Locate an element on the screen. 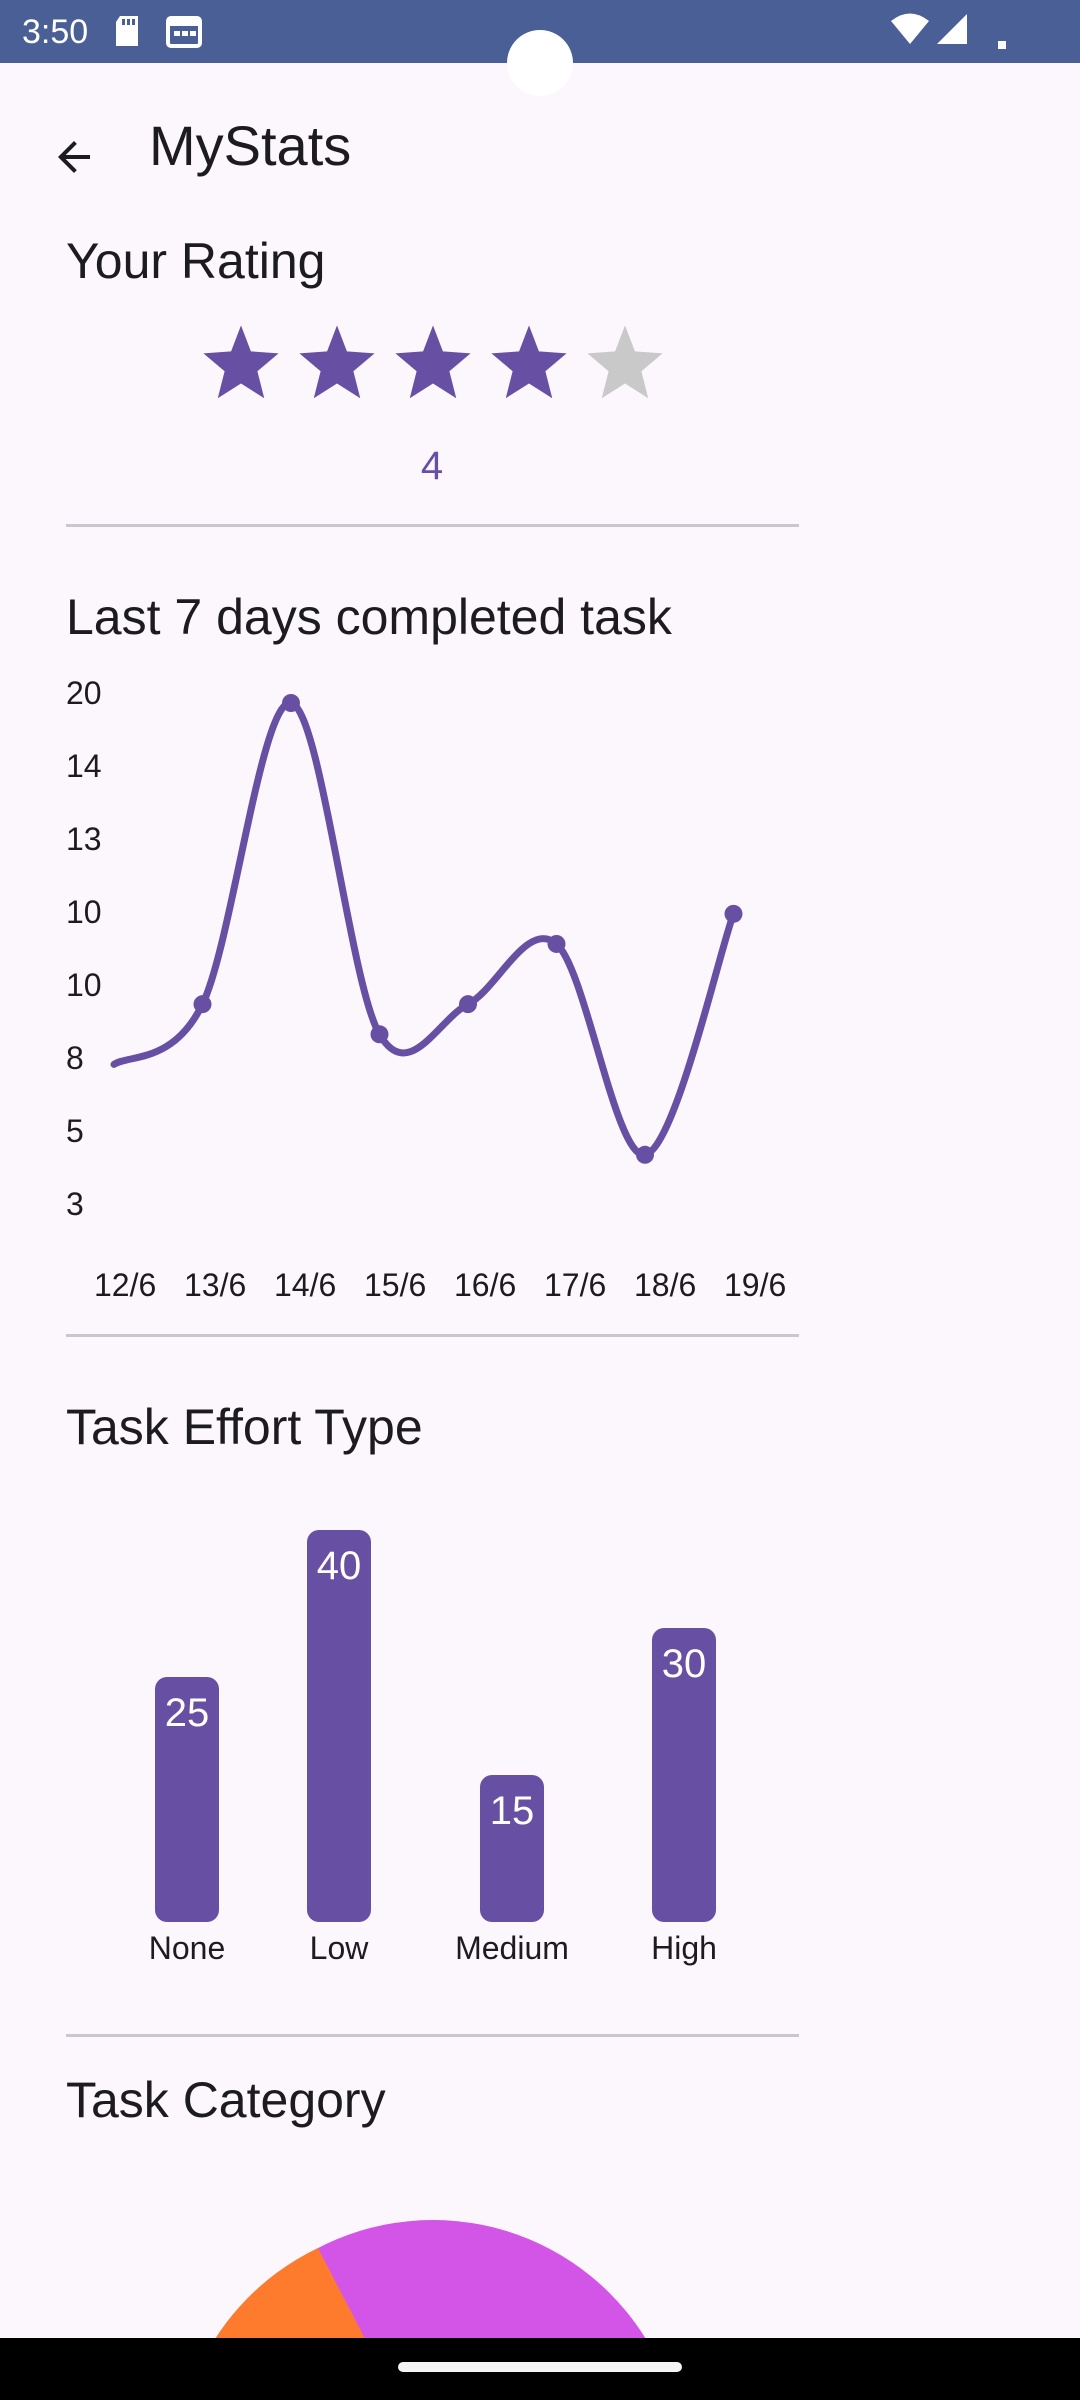 This screenshot has height=2400, width=1080. rating-title: Your Rating is located at coordinates (196, 261).